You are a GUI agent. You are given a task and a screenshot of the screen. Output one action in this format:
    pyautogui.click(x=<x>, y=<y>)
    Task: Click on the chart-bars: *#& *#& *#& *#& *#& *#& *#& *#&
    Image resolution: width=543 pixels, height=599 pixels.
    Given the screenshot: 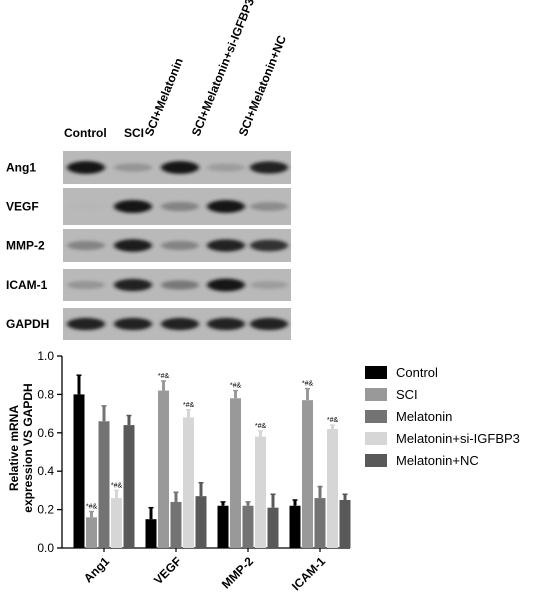 What is the action you would take?
    pyautogui.click(x=212, y=460)
    